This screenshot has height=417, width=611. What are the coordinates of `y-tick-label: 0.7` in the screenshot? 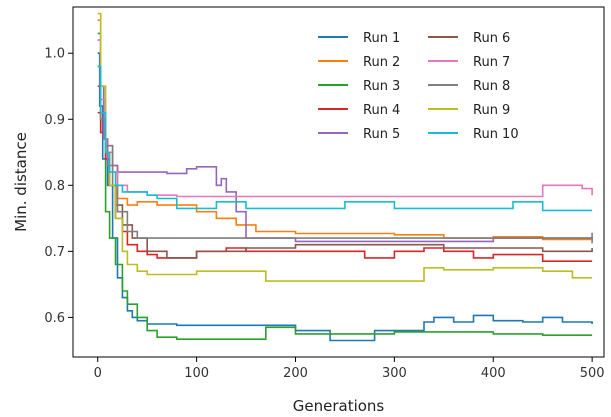 It's located at (54, 252).